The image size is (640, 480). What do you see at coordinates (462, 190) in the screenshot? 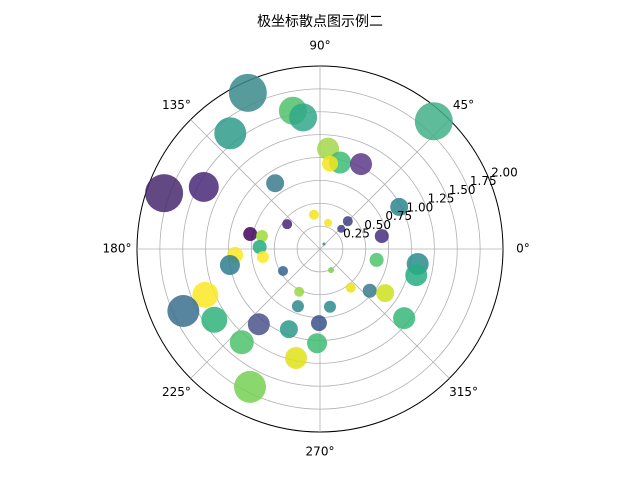
I see `r-tick-label: 1.50` at bounding box center [462, 190].